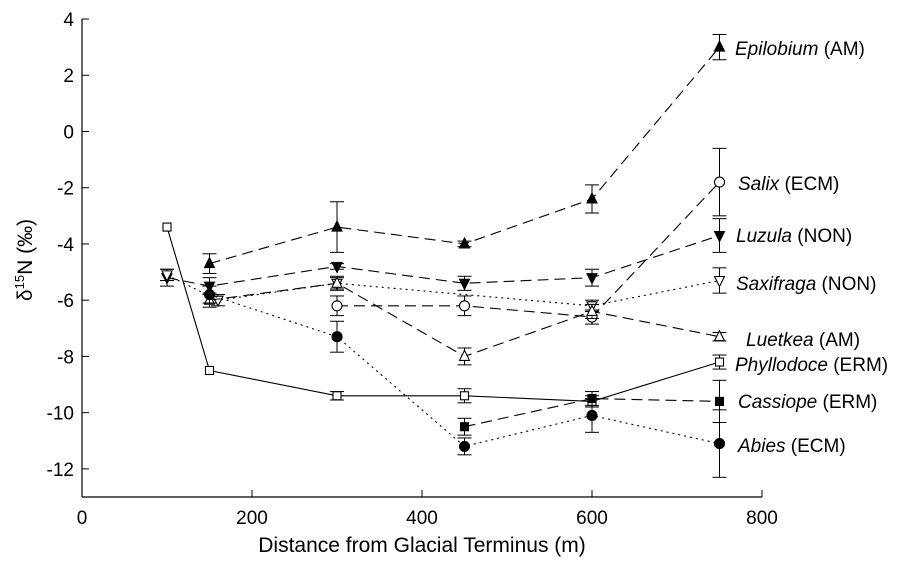 This screenshot has width=918, height=564. Describe the element at coordinates (65, 357) in the screenshot. I see `y-tick-label: -8` at that location.